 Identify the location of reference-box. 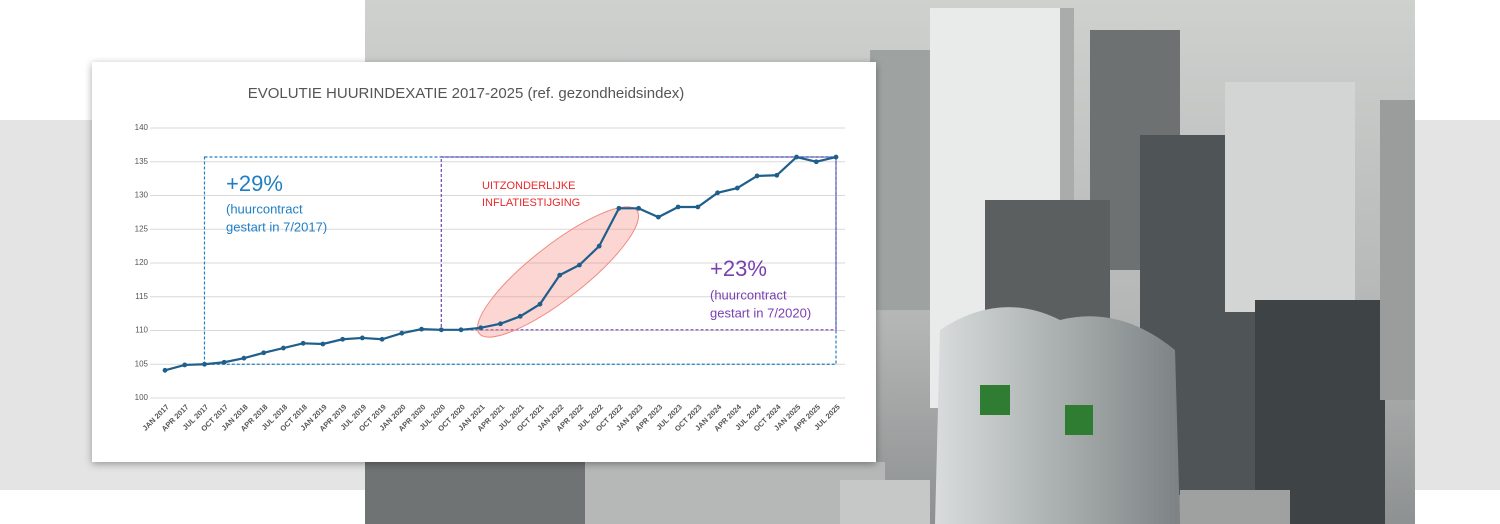
(638, 243).